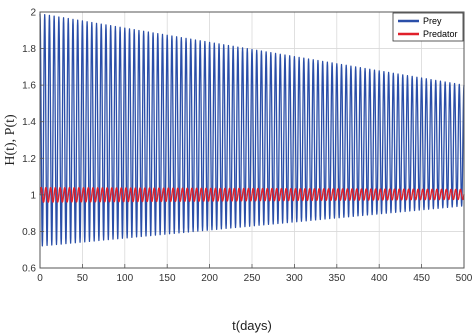  What do you see at coordinates (10, 140) in the screenshot?
I see `y-axis-label: H(t), P(t)` at bounding box center [10, 140].